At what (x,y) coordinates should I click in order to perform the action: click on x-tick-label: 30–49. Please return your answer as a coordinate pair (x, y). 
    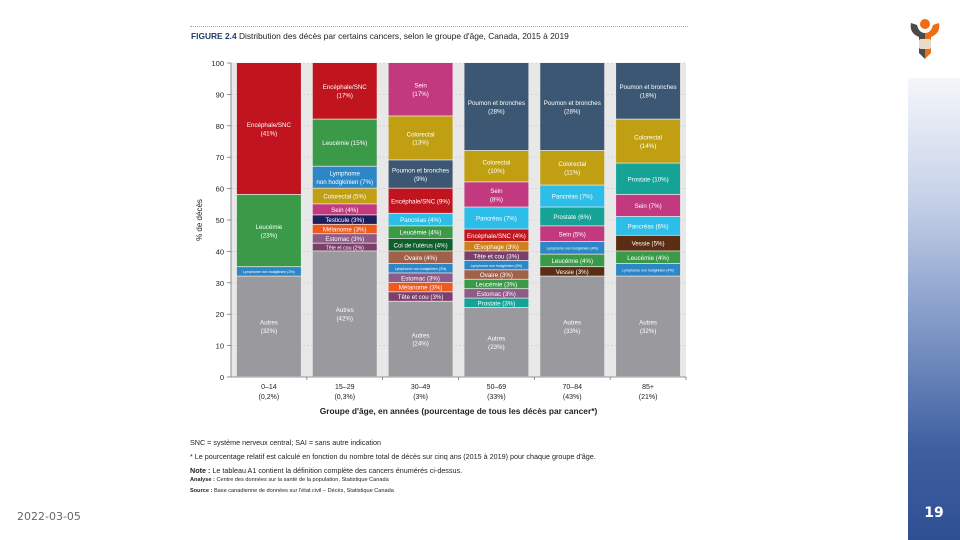
    Looking at the image, I should click on (421, 387).